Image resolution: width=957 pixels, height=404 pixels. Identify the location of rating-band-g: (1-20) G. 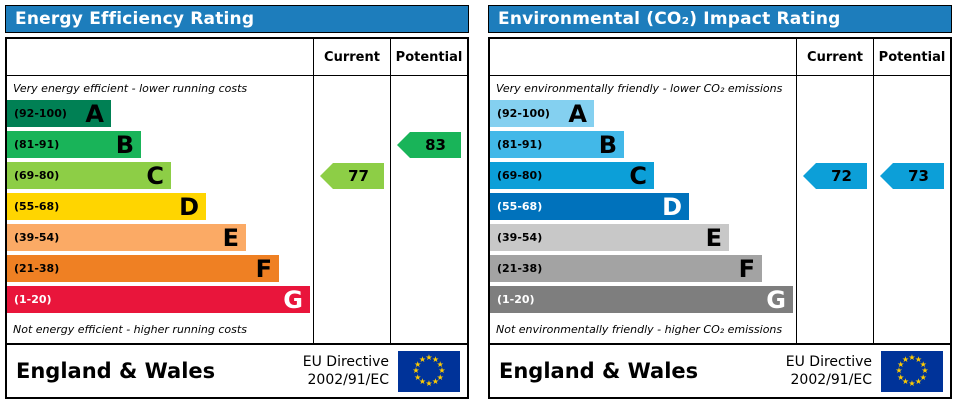
(158, 299).